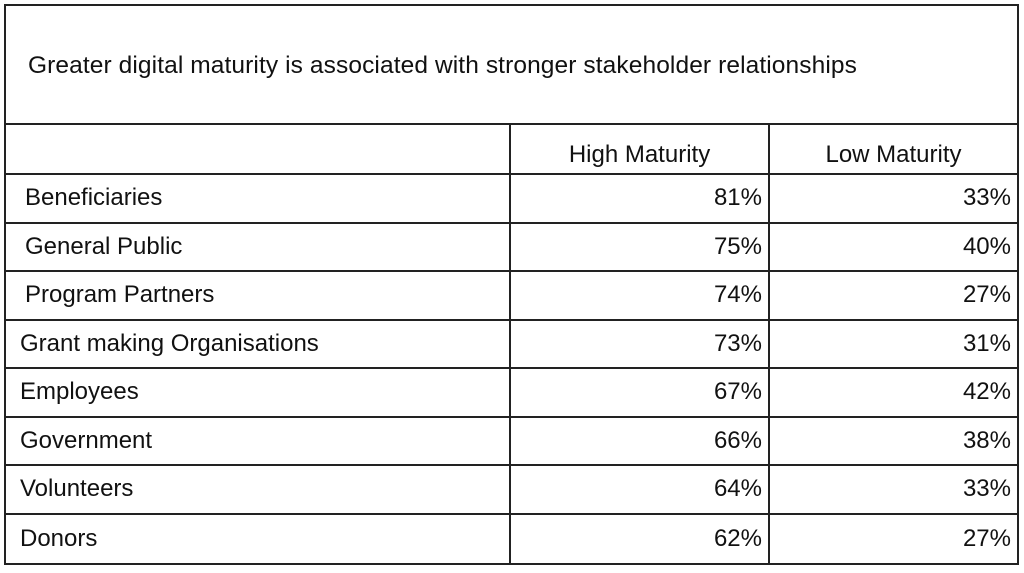 The image size is (1024, 573). I want to click on table-row: Volunteers 64% 33%, so click(511, 490).